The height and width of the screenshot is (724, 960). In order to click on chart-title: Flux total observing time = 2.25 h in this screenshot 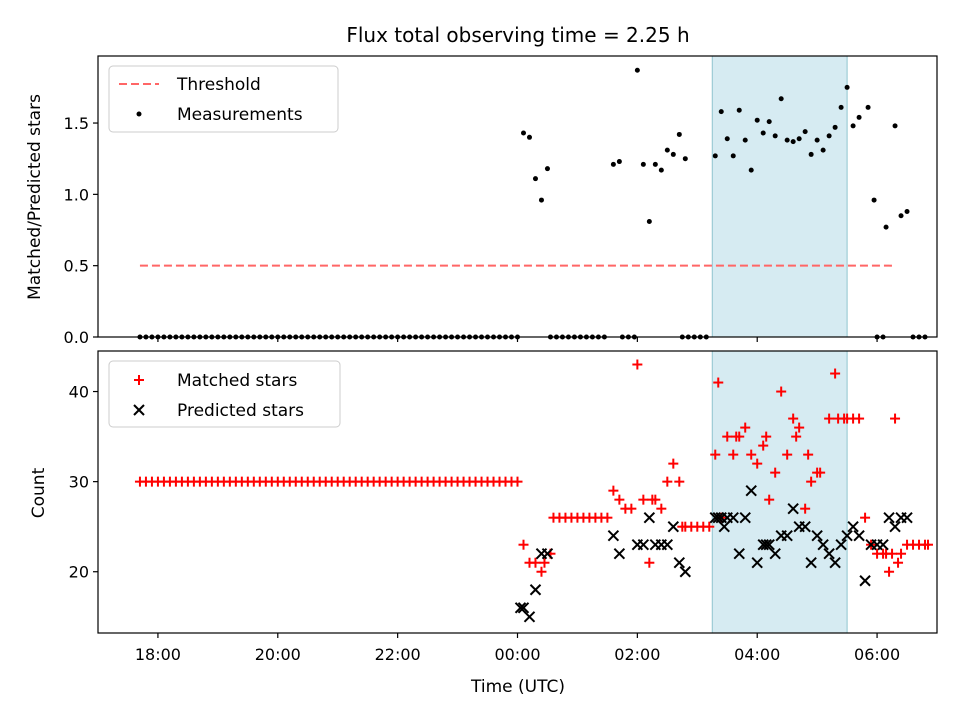, I will do `click(517, 35)`.